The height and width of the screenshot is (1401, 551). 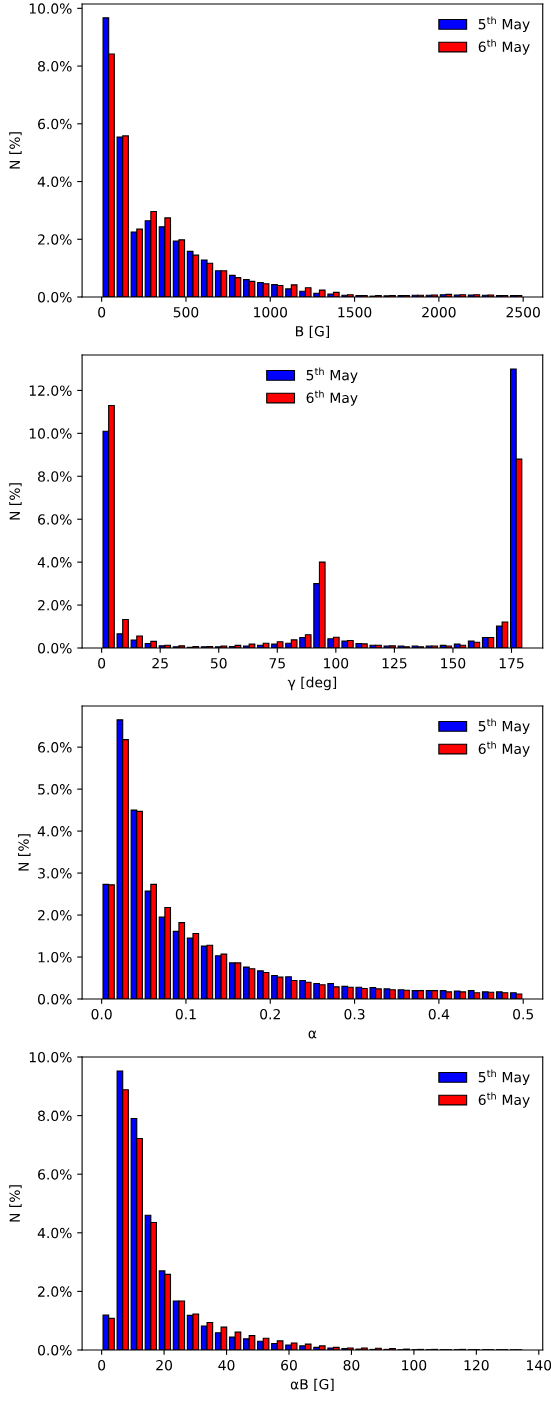 I want to click on x-axis-title: γ [deg], so click(x=312, y=683).